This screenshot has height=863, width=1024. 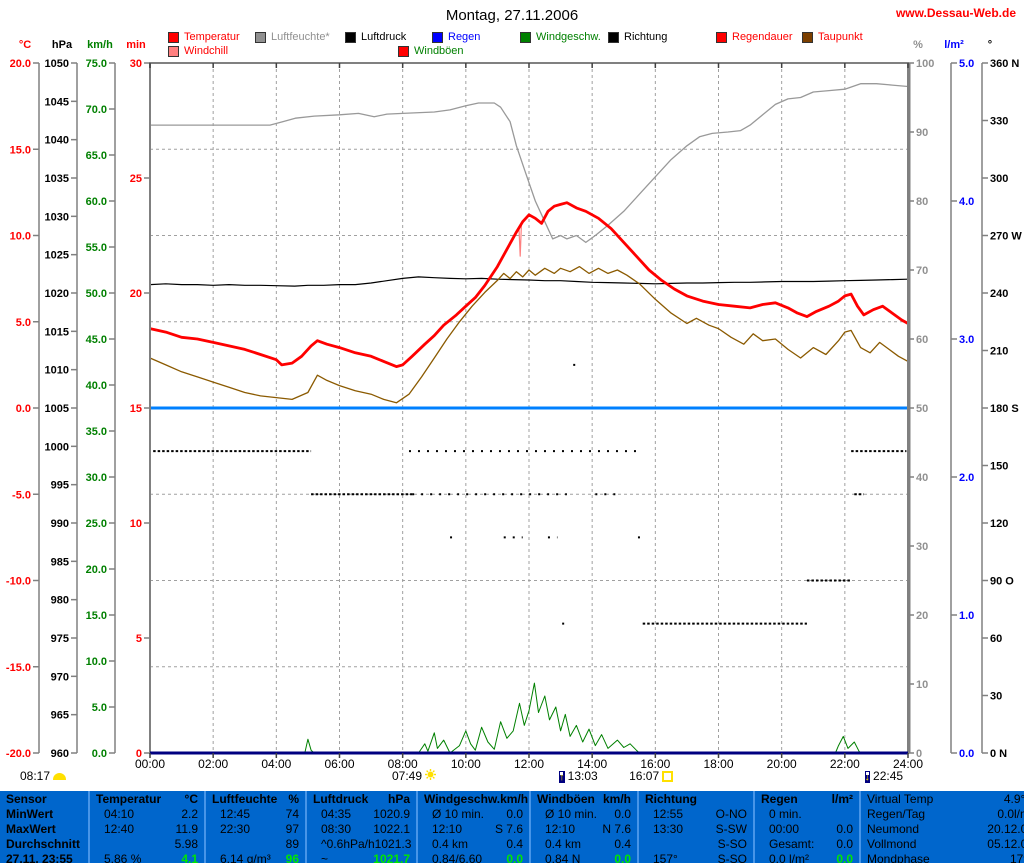 What do you see at coordinates (204, 37) in the screenshot?
I see `legend-item-temperatur: Temperatur` at bounding box center [204, 37].